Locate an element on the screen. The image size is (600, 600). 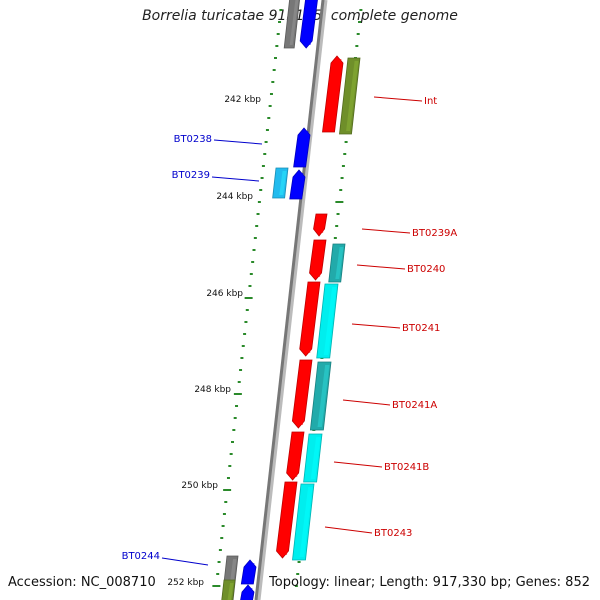
gene-bt0241b is located at coordinates (295, 456).